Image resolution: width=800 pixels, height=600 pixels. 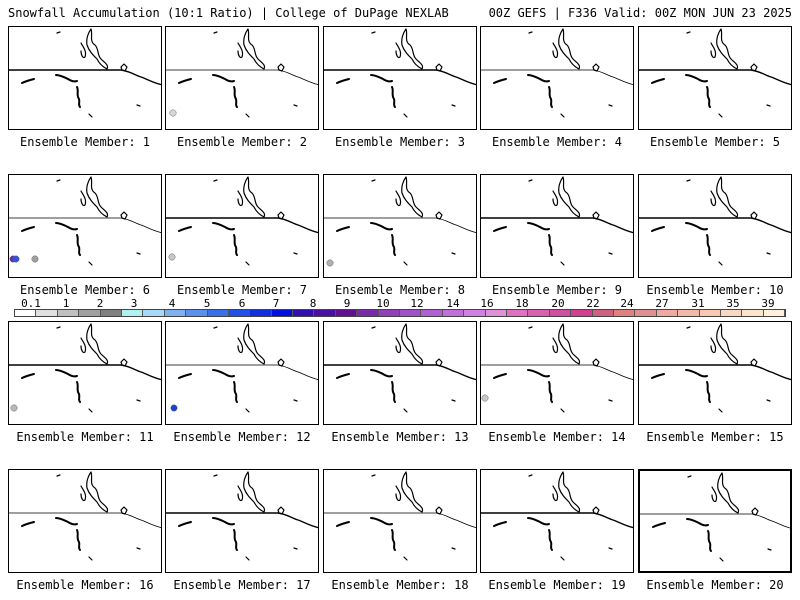 I want to click on colorbar-tick-label: 1, so click(x=66, y=303).